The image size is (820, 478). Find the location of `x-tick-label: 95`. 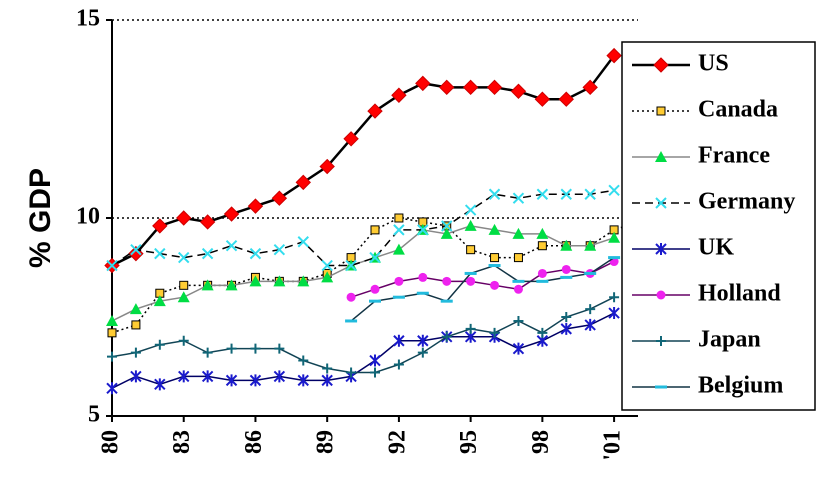

x-tick-label: 95 is located at coordinates (469, 442).